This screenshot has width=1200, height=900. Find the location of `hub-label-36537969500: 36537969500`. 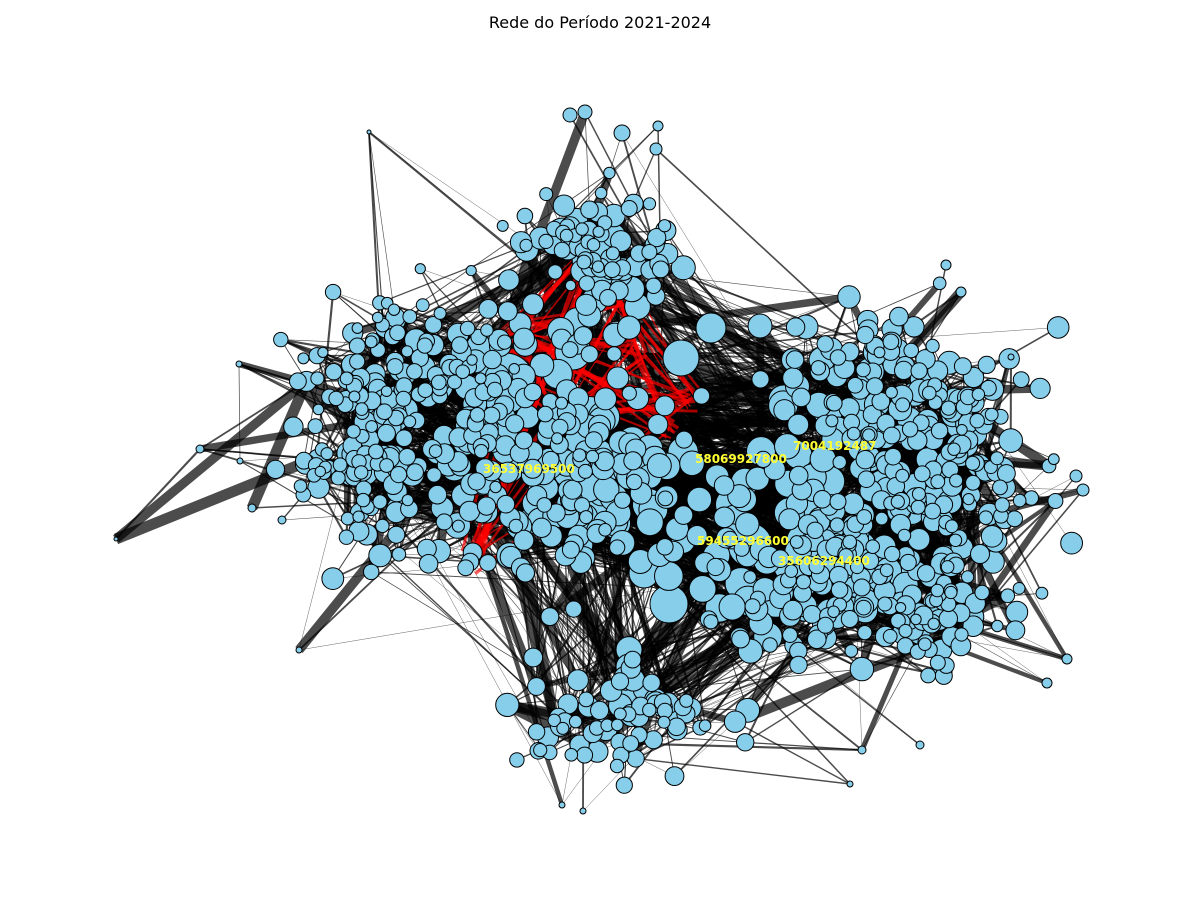

hub-label-36537969500: 36537969500 is located at coordinates (529, 469).